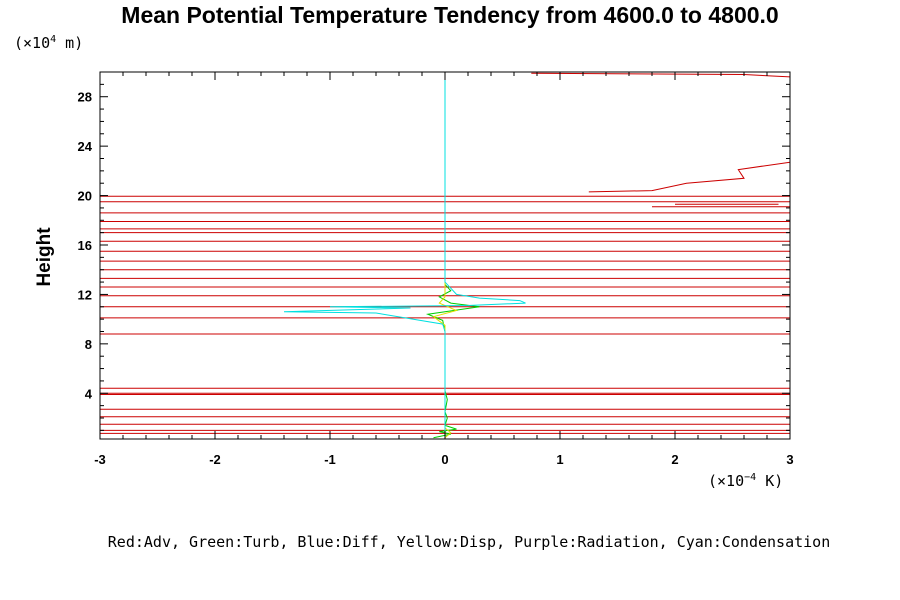  I want to click on x-tick-label: -1, so click(330, 459).